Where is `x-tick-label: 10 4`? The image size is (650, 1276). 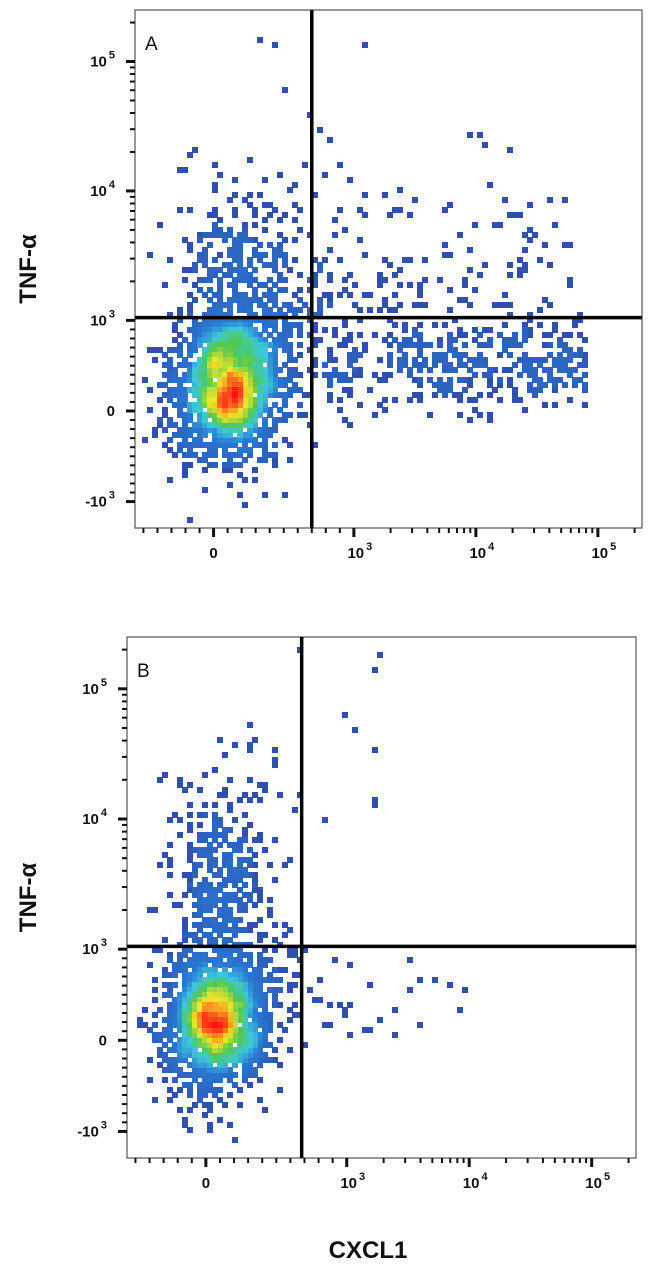 x-tick-label: 10 4 is located at coordinates (482, 551).